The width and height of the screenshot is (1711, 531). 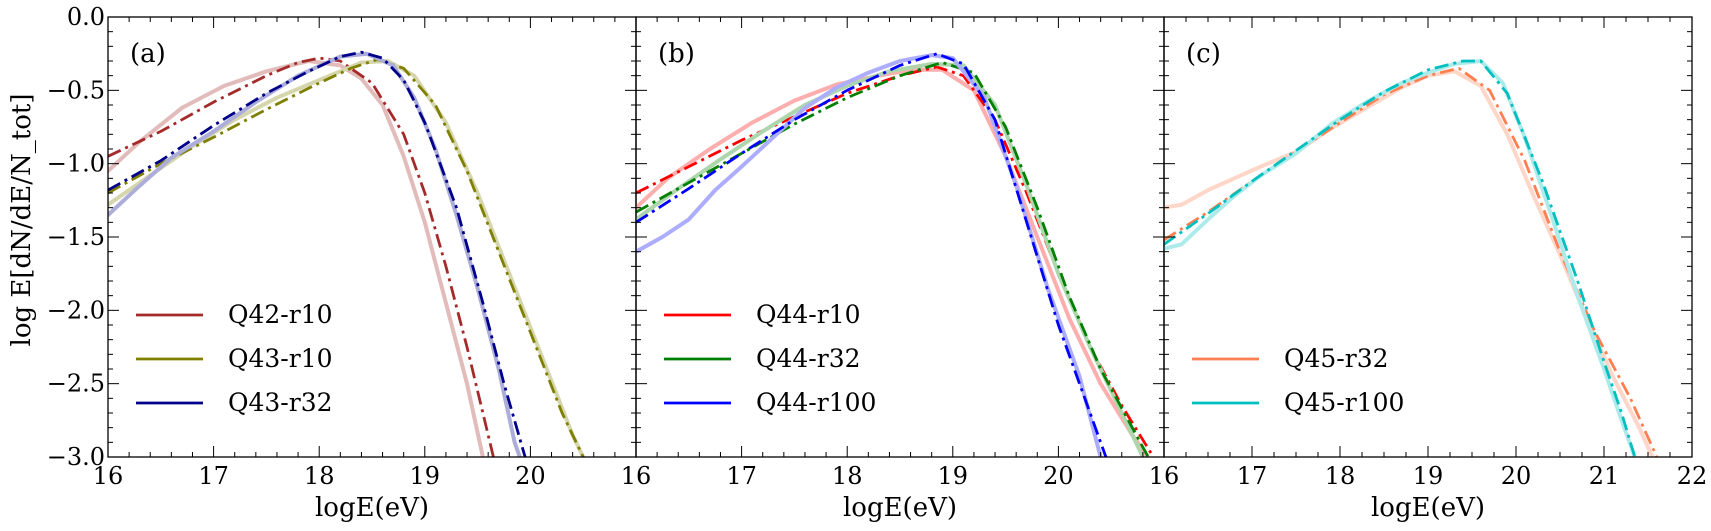 I want to click on y-tick-label: 0.0, so click(x=86, y=17).